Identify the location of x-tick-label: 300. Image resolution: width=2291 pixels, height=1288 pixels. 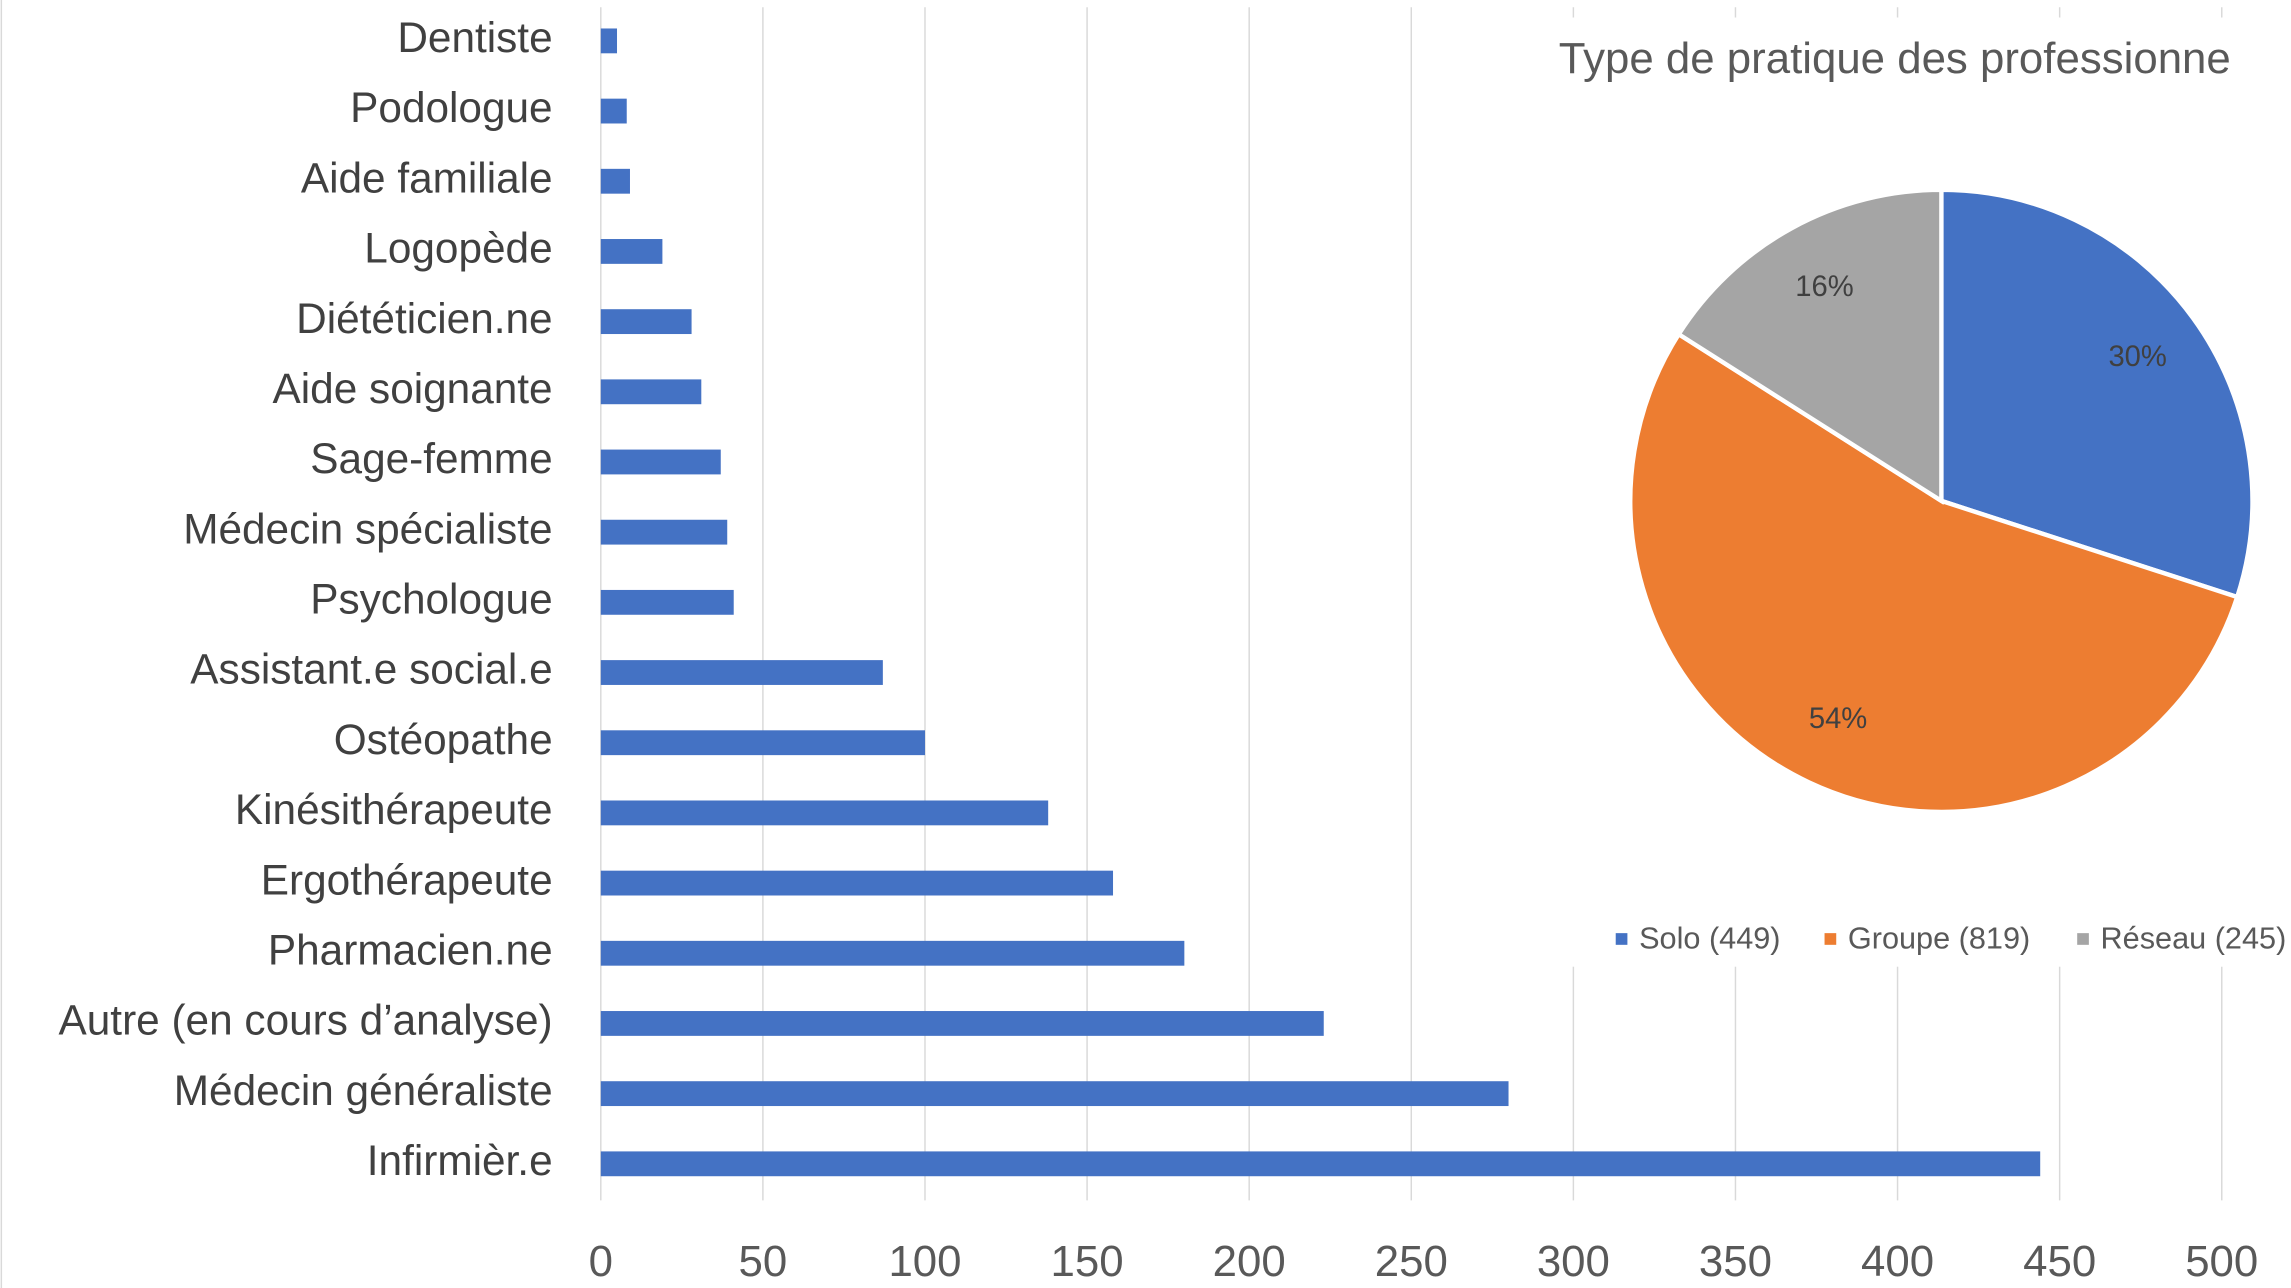
(1573, 1261).